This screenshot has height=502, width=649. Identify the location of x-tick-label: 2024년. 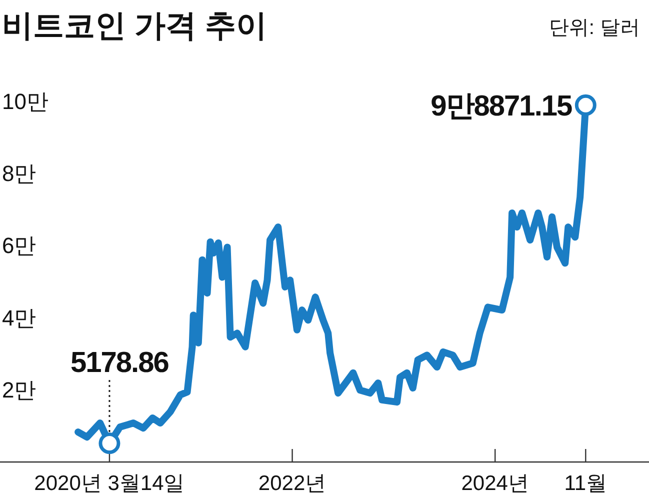
(495, 483).